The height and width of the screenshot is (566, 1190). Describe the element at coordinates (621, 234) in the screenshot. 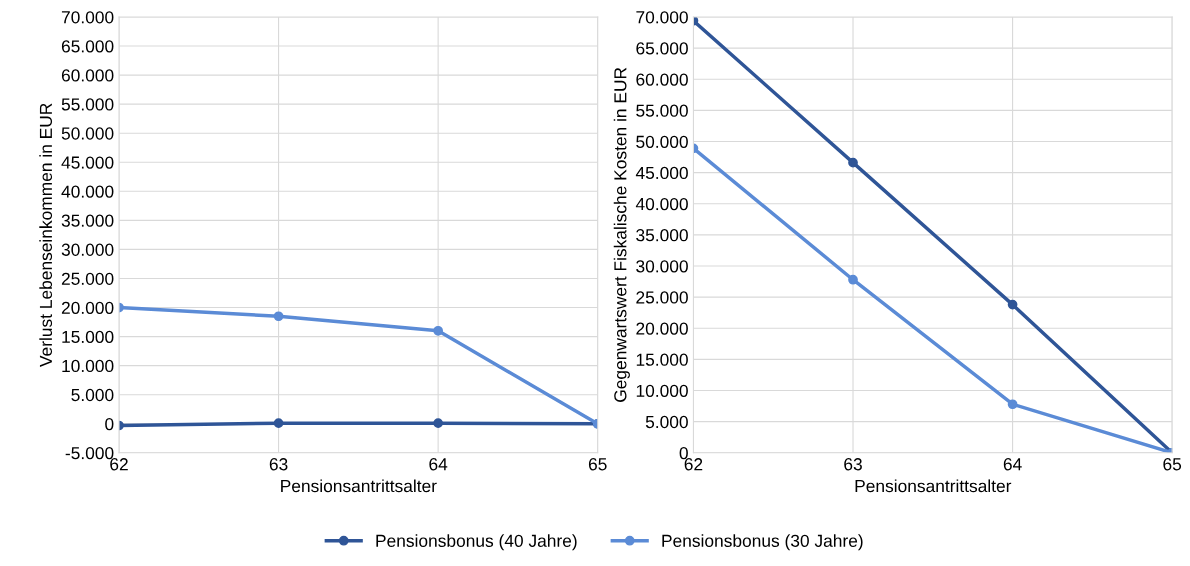

I see `y-axis-title: Gegenwartswert Fiskalische Kosten in EUR` at that location.